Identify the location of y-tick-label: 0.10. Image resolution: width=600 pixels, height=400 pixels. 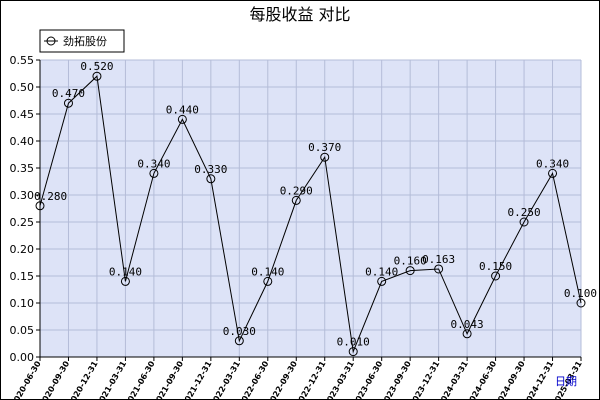
(22, 303).